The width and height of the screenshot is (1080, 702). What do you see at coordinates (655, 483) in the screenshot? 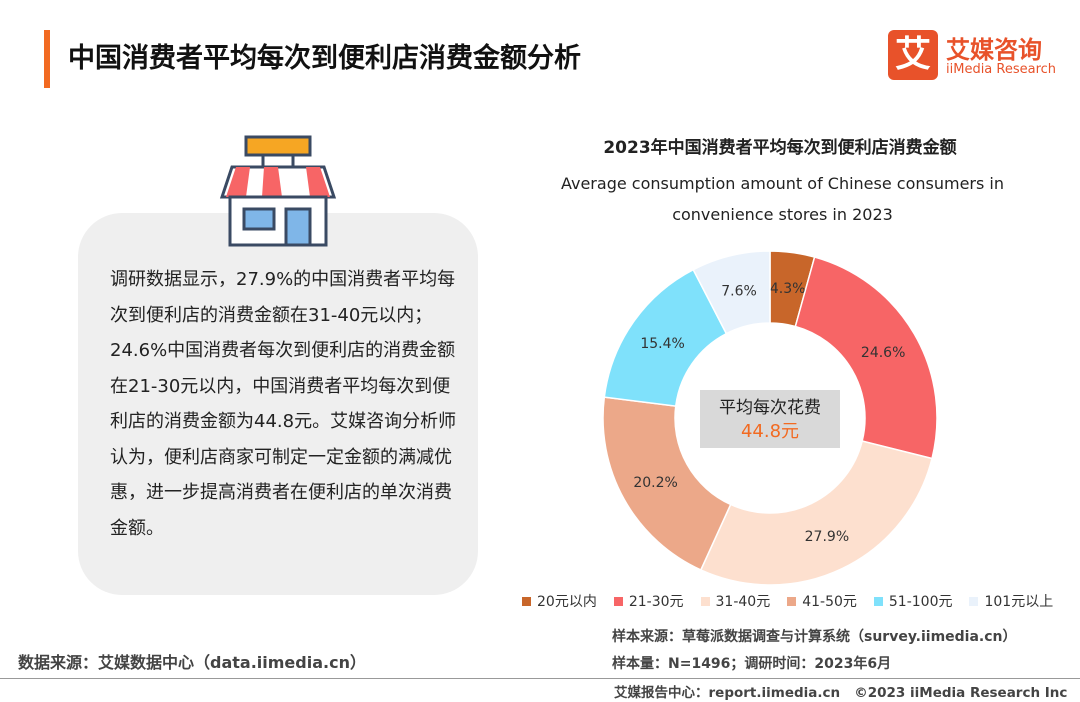
I see `data-label: 20.2%` at bounding box center [655, 483].